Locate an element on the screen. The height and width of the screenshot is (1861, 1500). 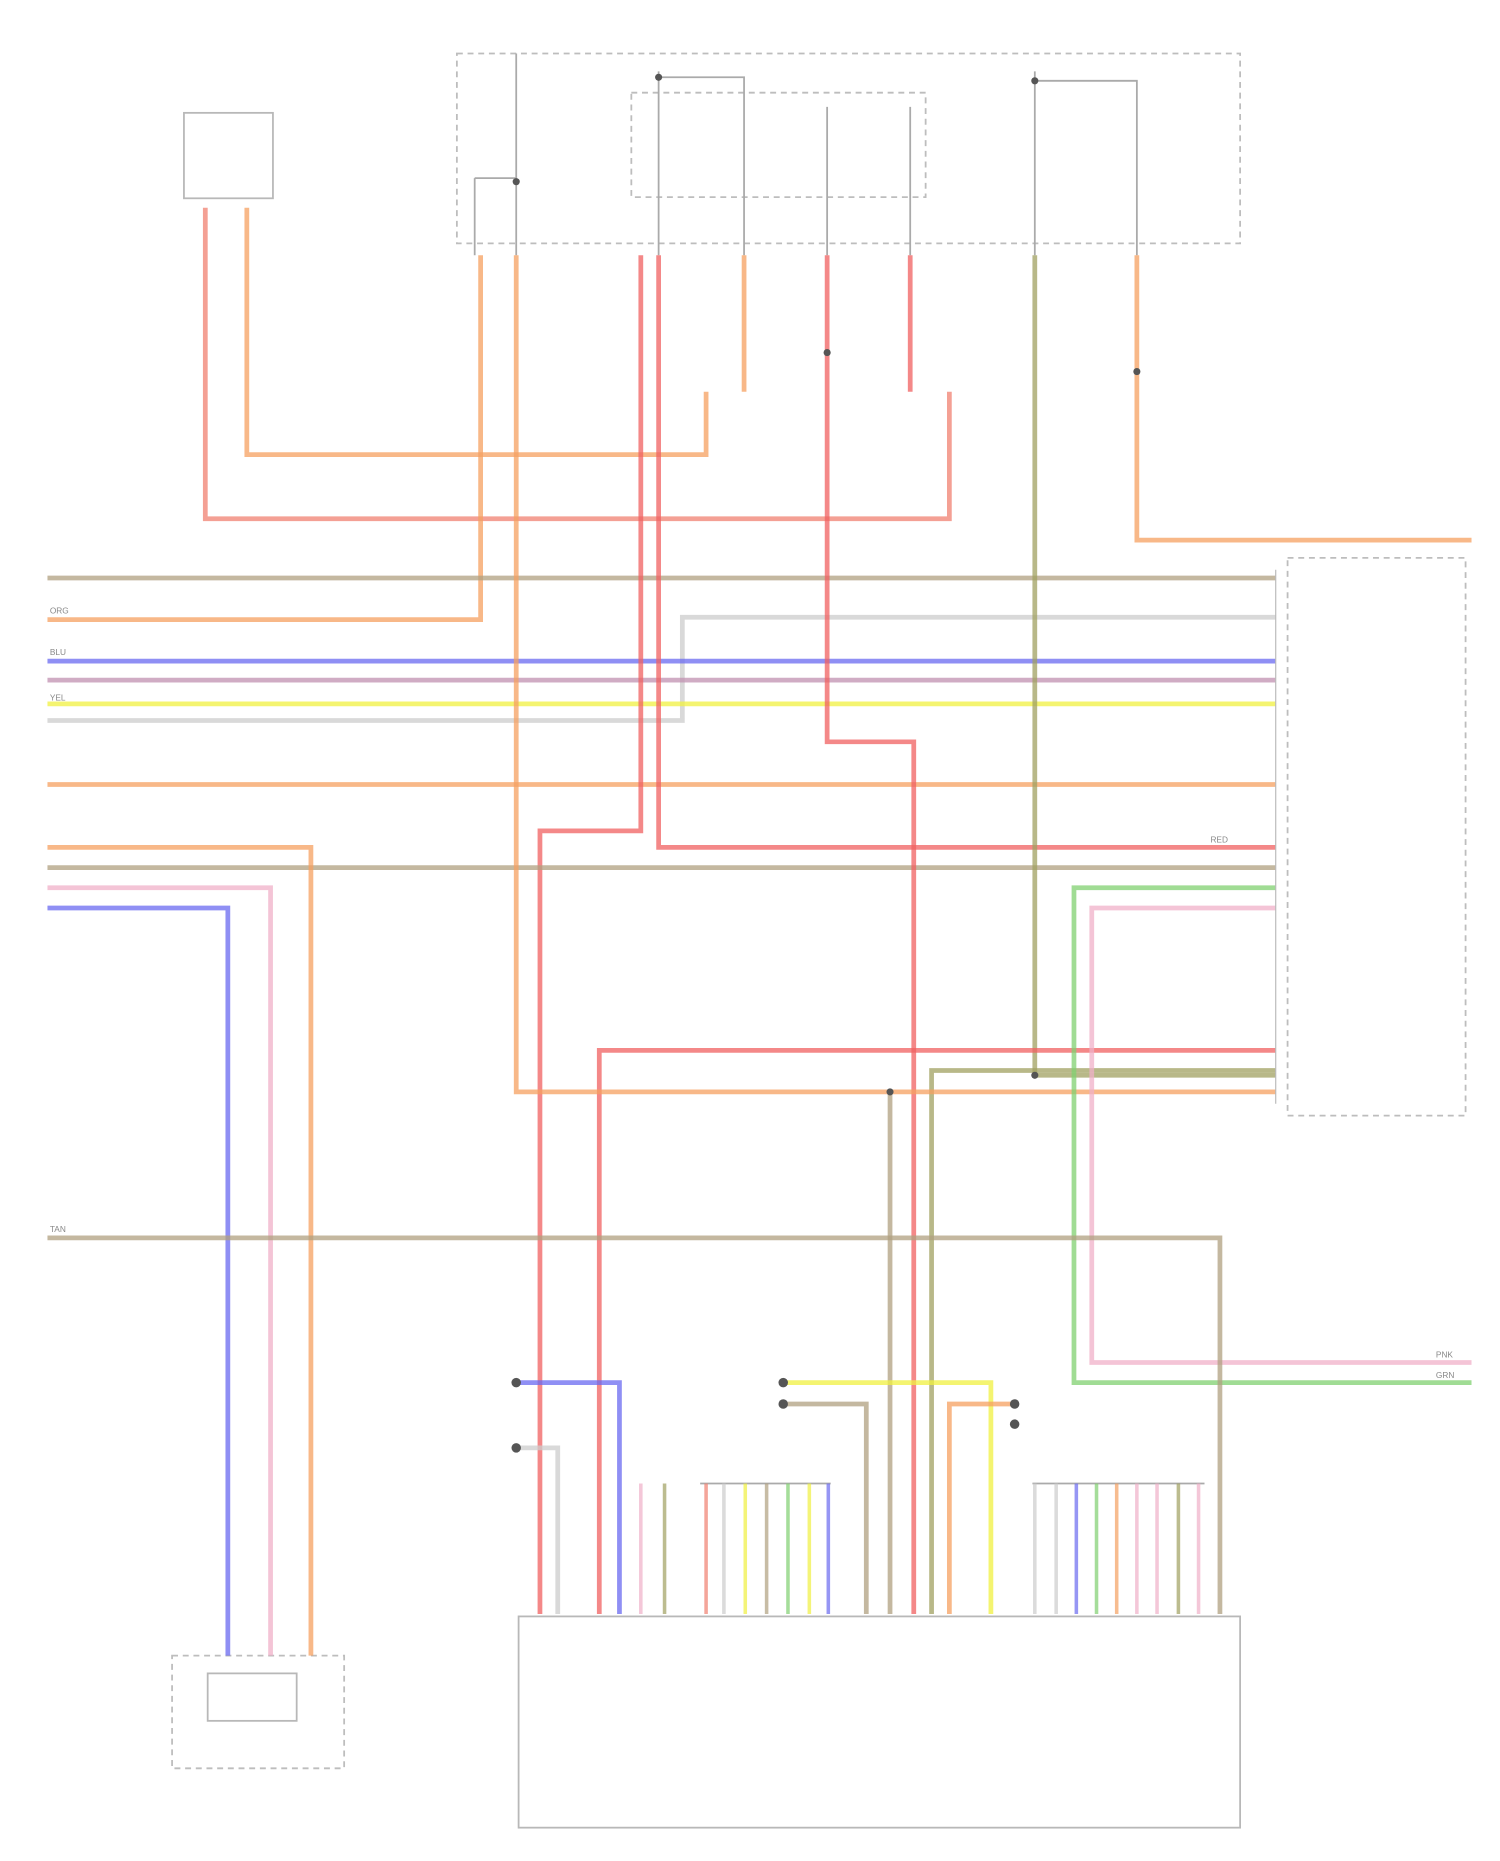
sensor-box is located at coordinates (258, 1712).